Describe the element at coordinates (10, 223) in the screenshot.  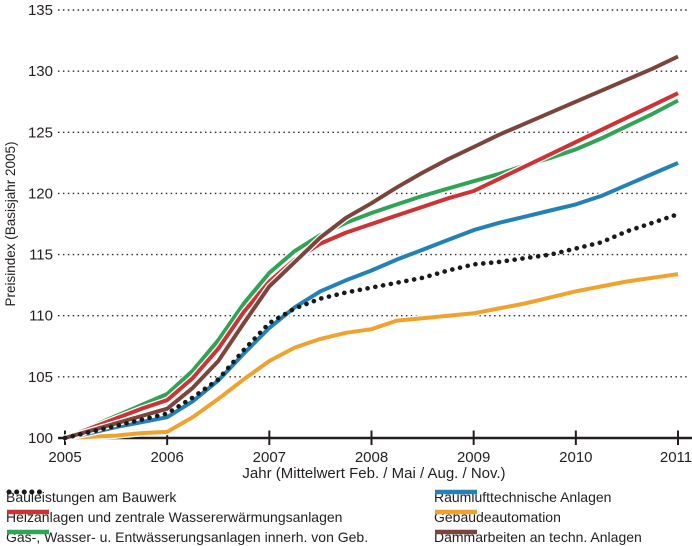
I see `y-axis-title: Preisindex (Basisjahr 2005)` at that location.